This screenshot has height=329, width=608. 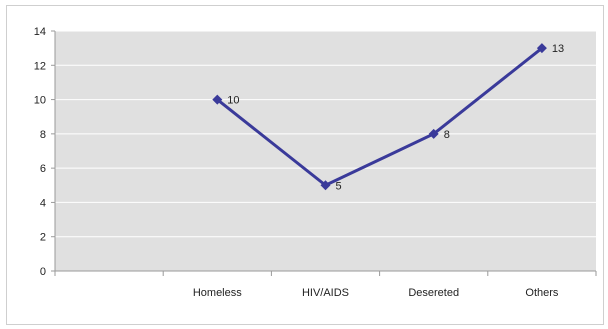 I want to click on x-tick-label: Homeless, so click(x=217, y=293).